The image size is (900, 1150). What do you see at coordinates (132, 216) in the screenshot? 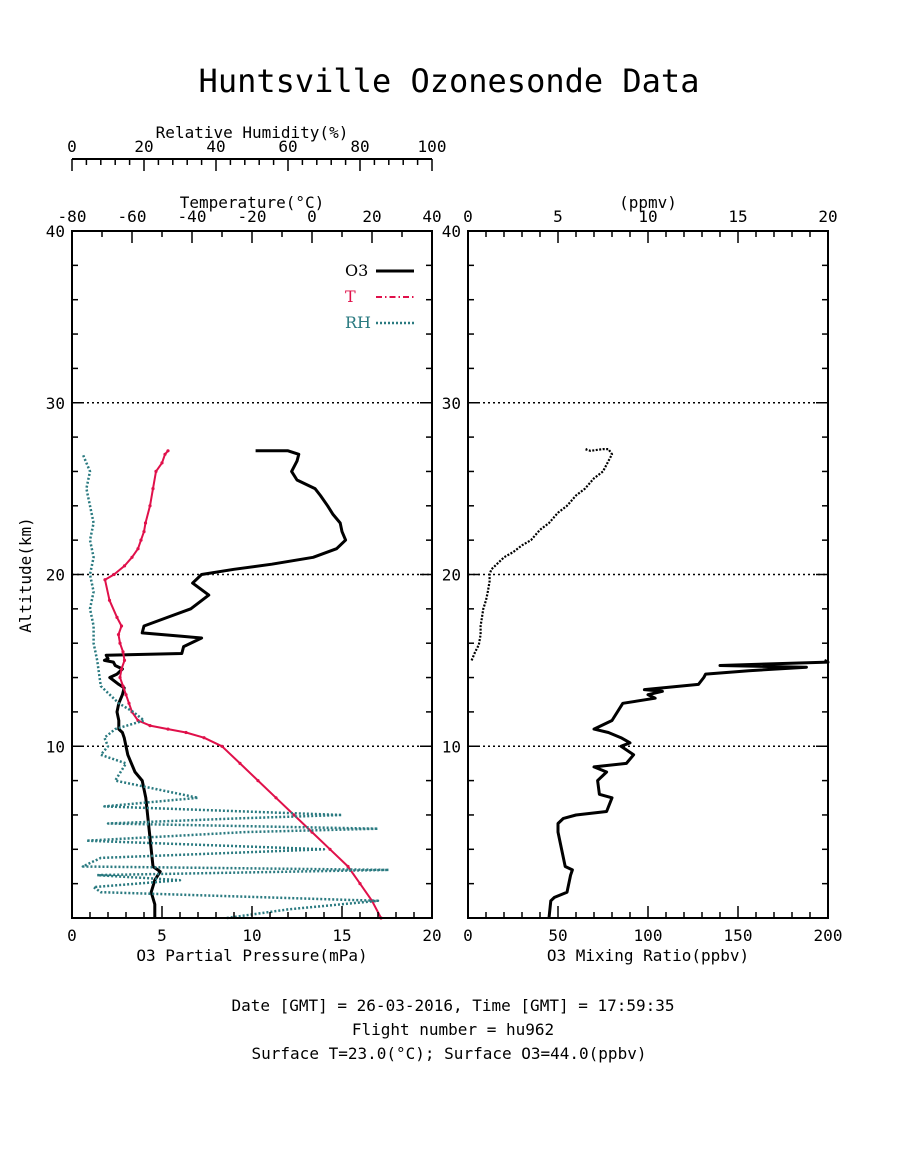
I see `x-tick-label-temperature: -60` at bounding box center [132, 216].